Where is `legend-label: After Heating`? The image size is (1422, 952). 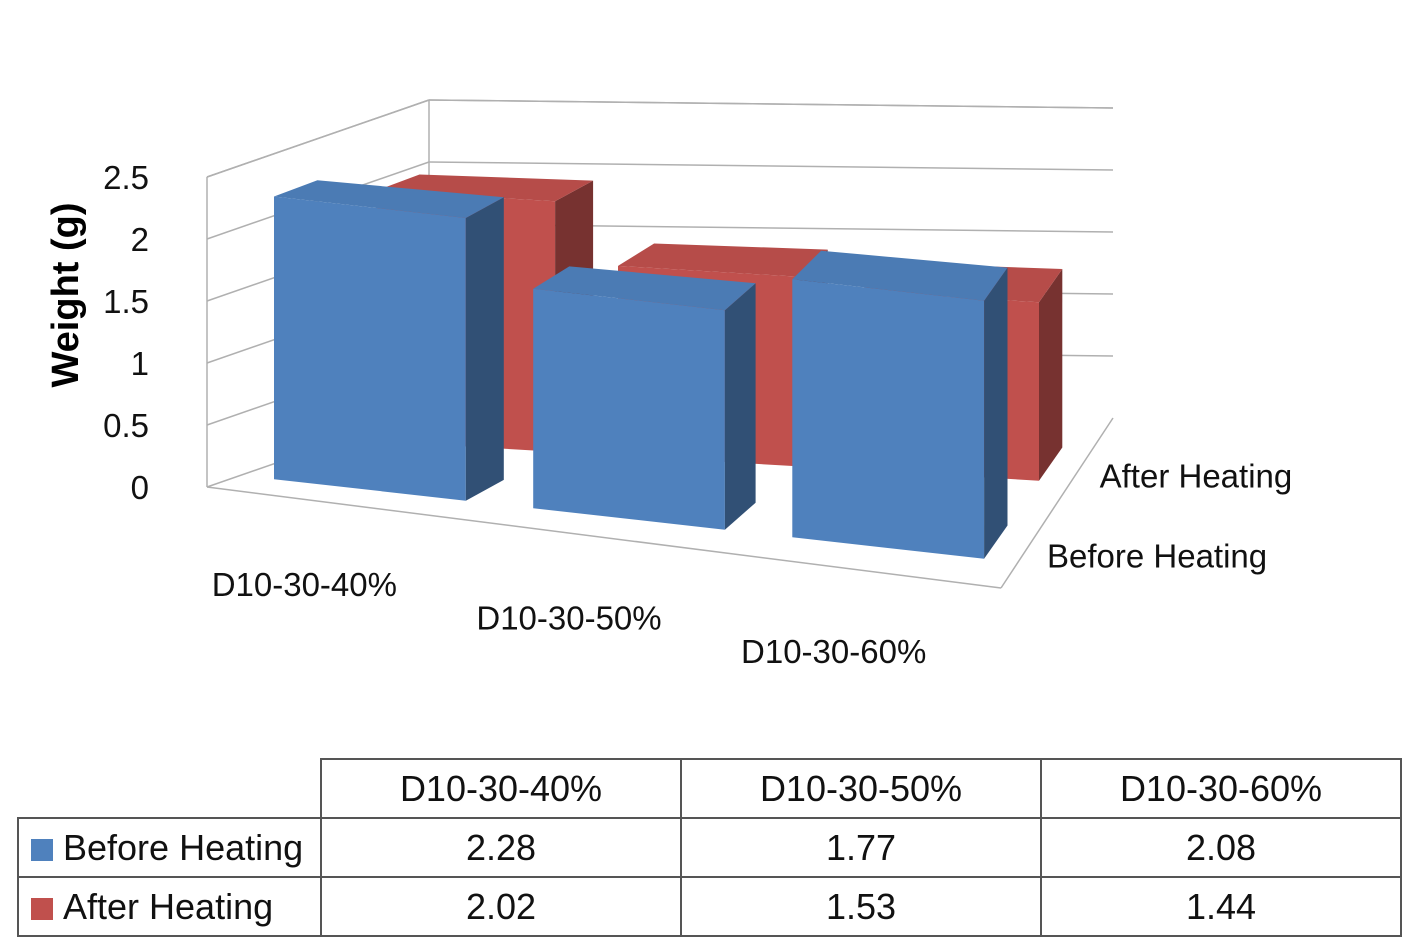
legend-label: After Heating is located at coordinates (168, 906).